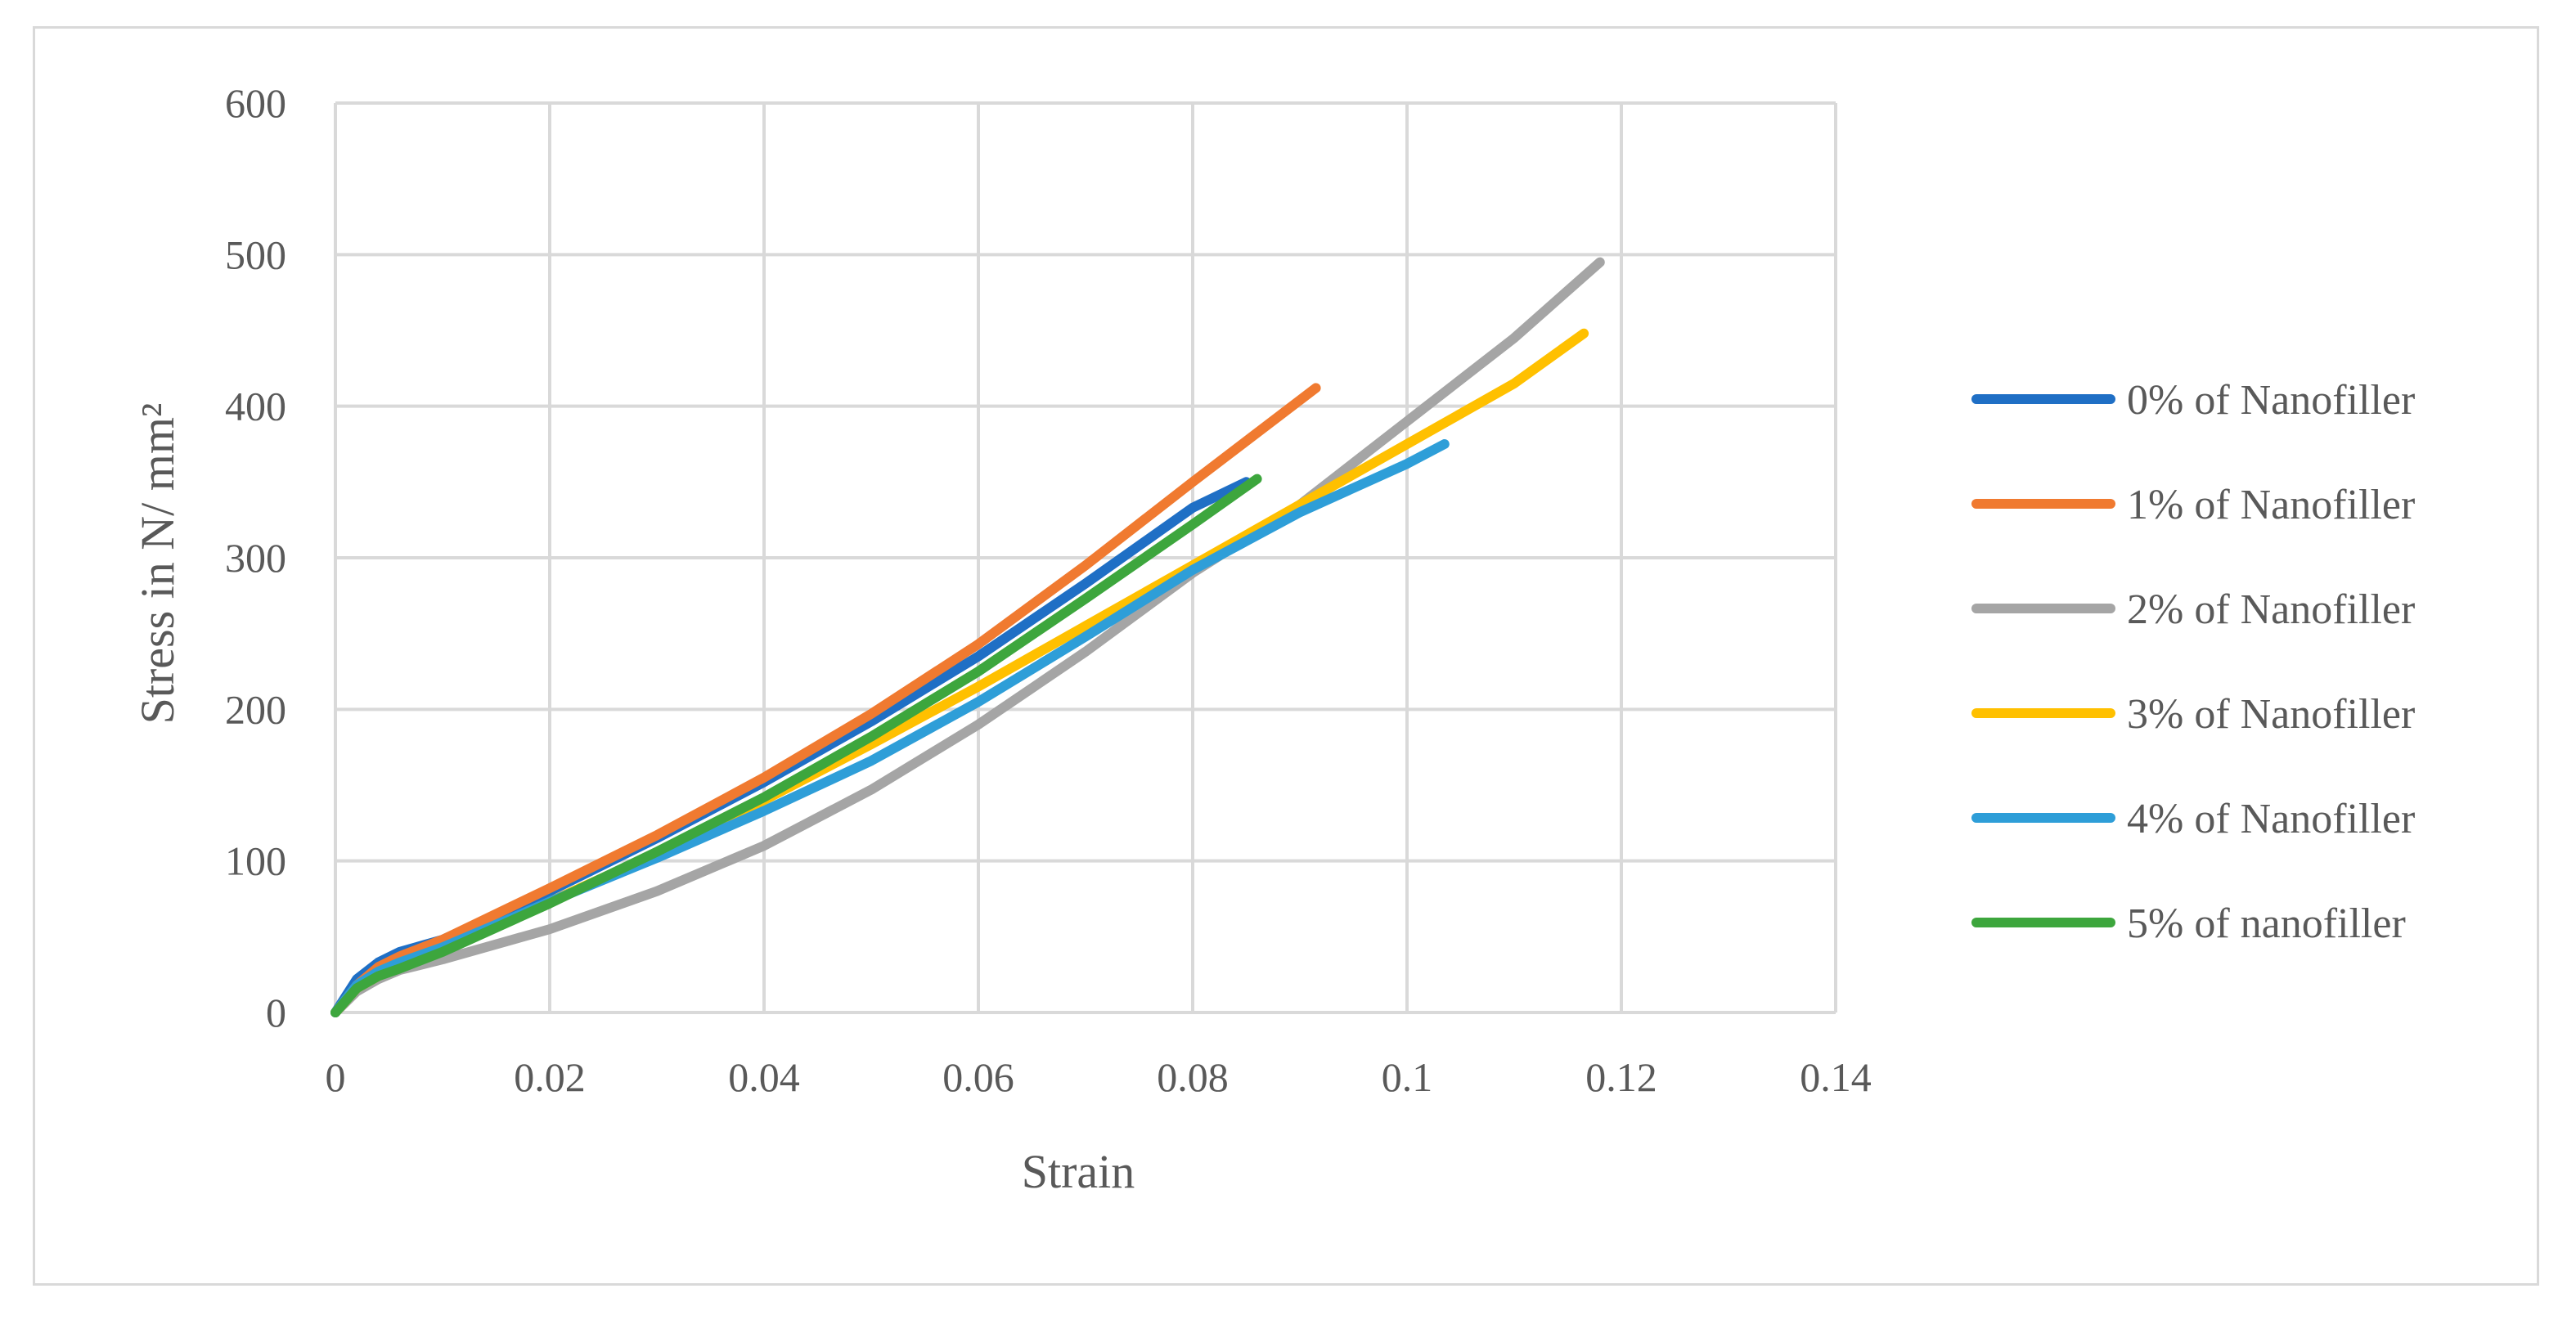 The image size is (2576, 1320). Describe the element at coordinates (255, 861) in the screenshot. I see `y-tick-label: 100` at that location.